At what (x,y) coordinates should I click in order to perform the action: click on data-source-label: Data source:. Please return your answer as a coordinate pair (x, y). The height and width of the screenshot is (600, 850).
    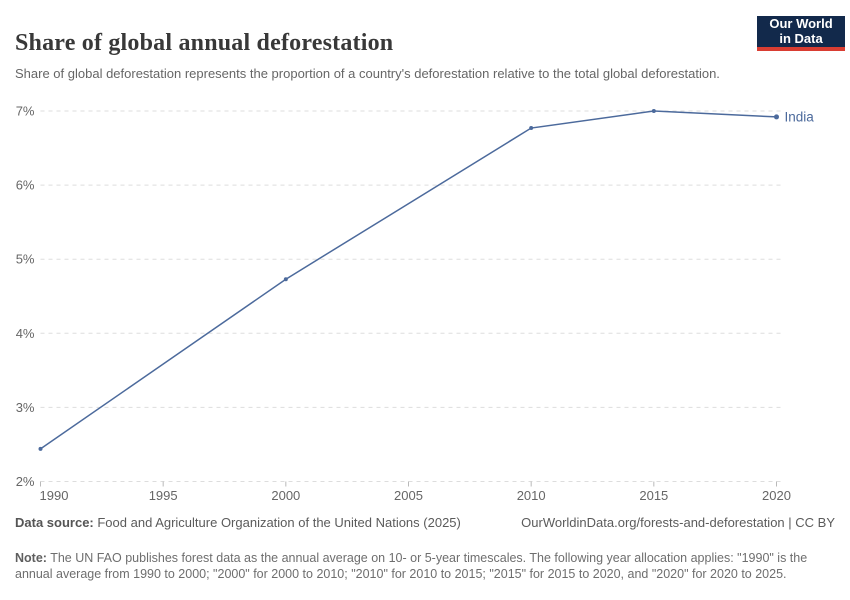
    Looking at the image, I should click on (54, 522).